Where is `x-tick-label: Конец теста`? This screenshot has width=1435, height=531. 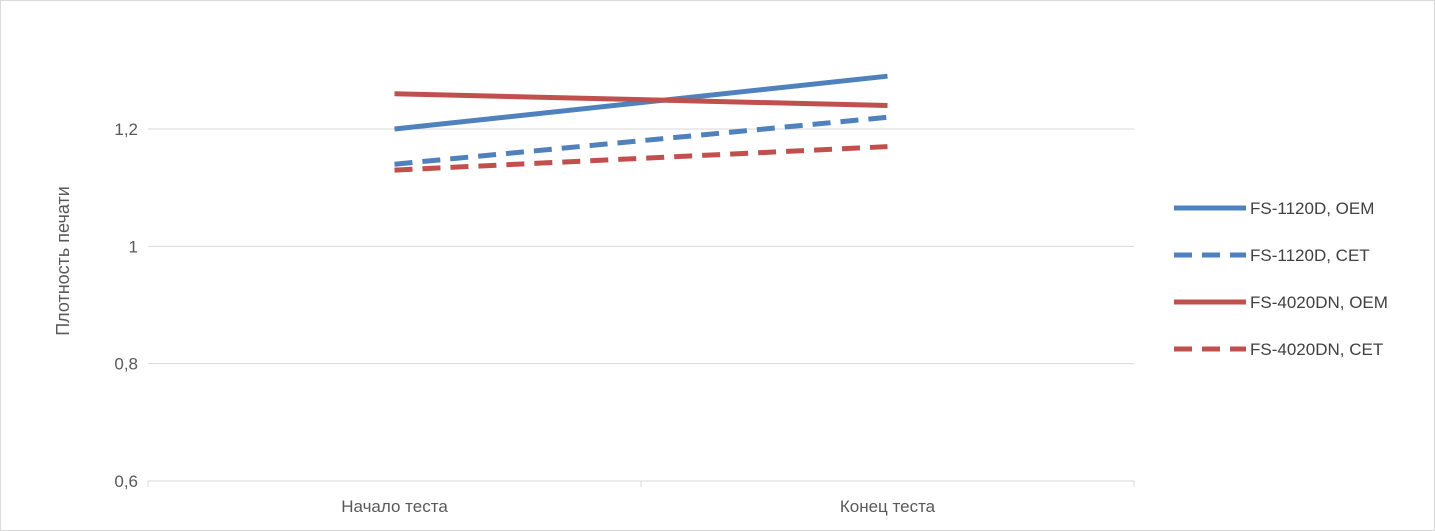
x-tick-label: Конец теста is located at coordinates (888, 506).